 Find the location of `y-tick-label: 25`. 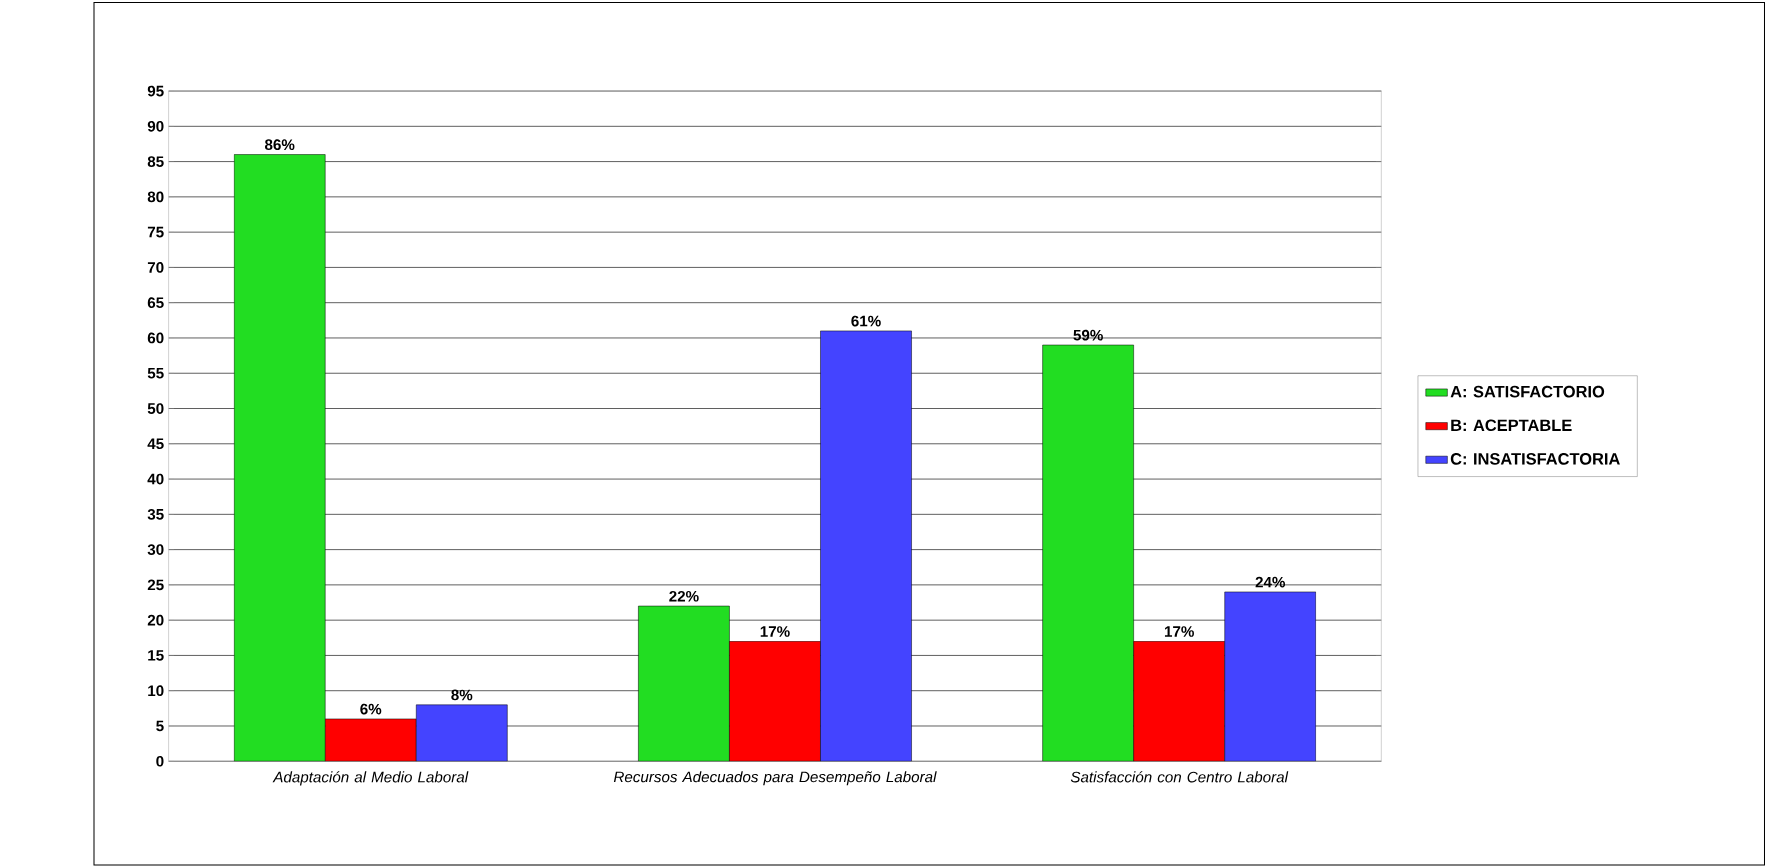

y-tick-label: 25 is located at coordinates (155, 585).